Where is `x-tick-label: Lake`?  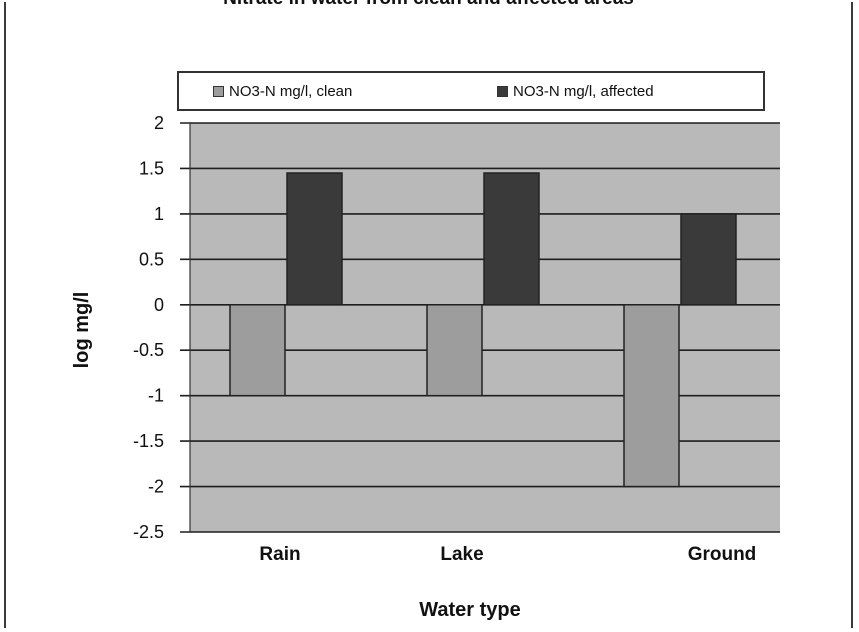 x-tick-label: Lake is located at coordinates (461, 554).